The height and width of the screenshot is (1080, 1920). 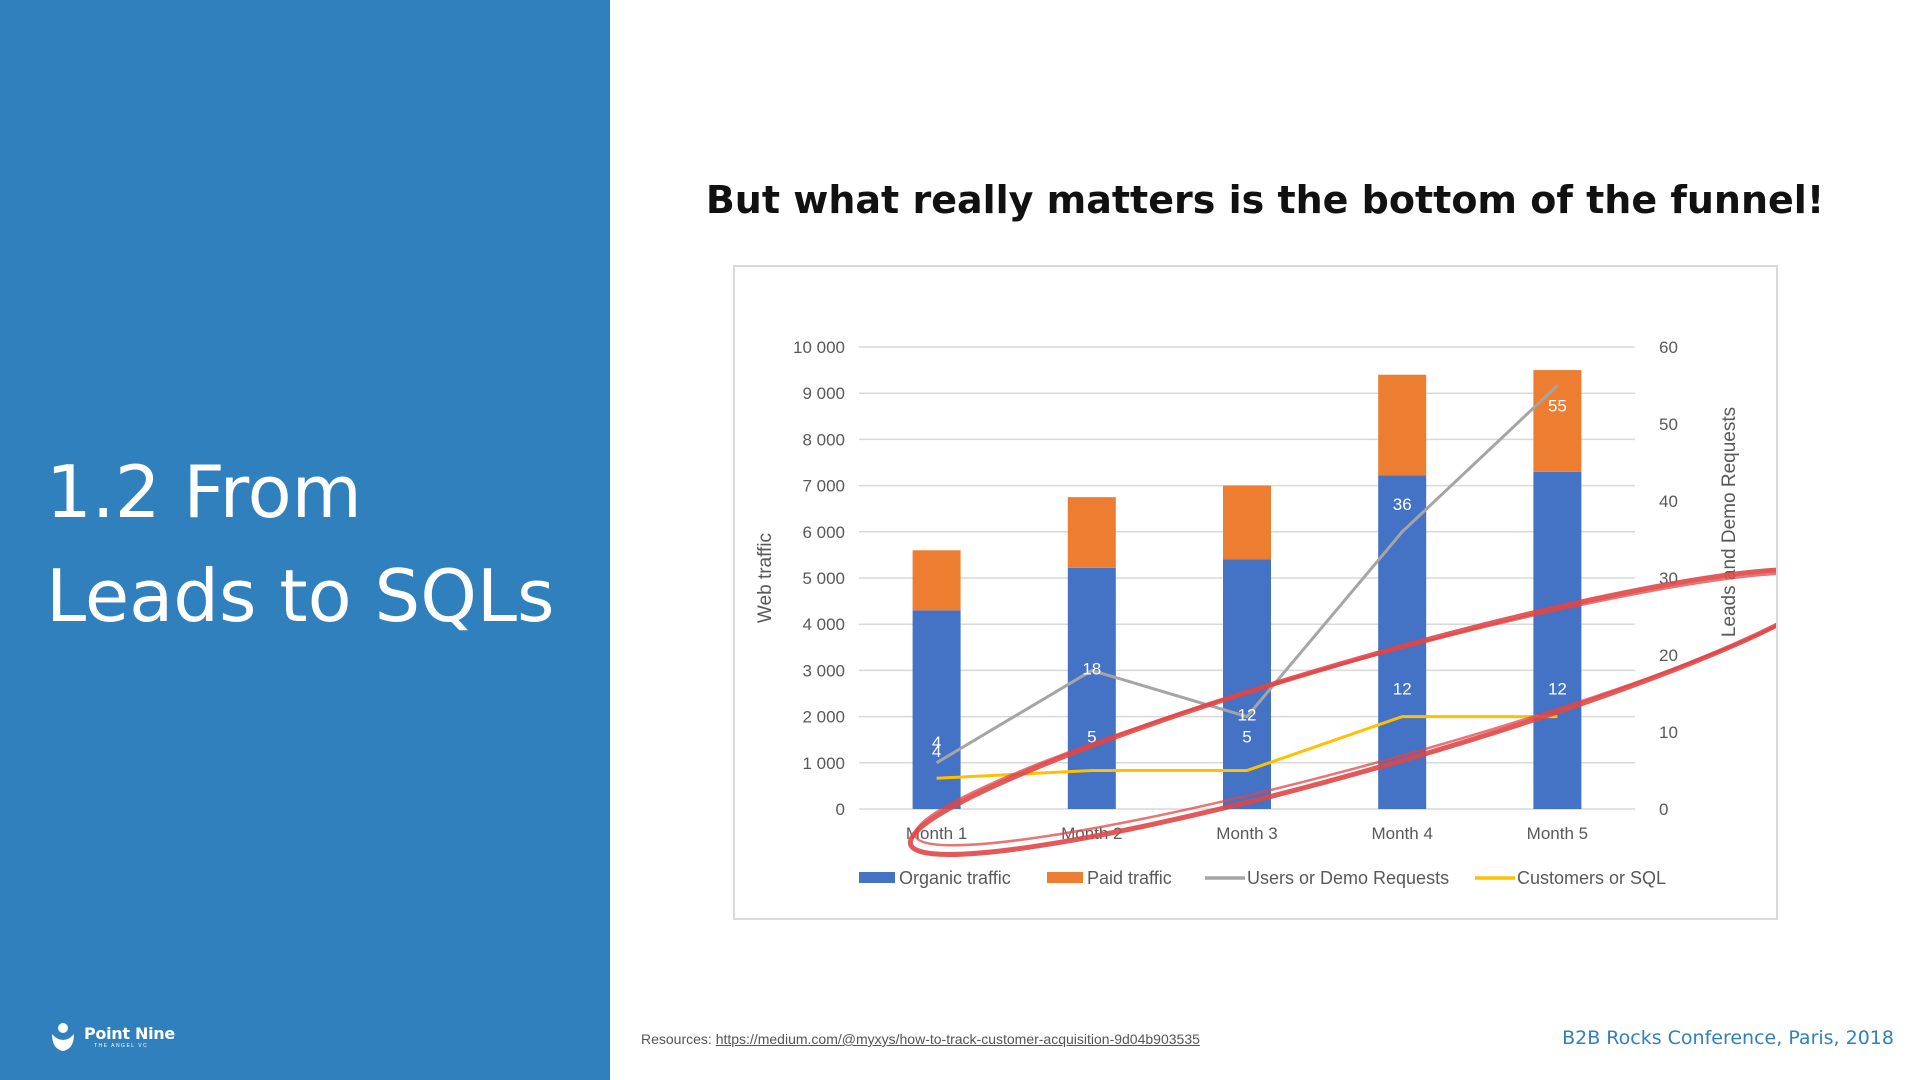 What do you see at coordinates (823, 532) in the screenshot?
I see `y-tick-label: 6 000` at bounding box center [823, 532].